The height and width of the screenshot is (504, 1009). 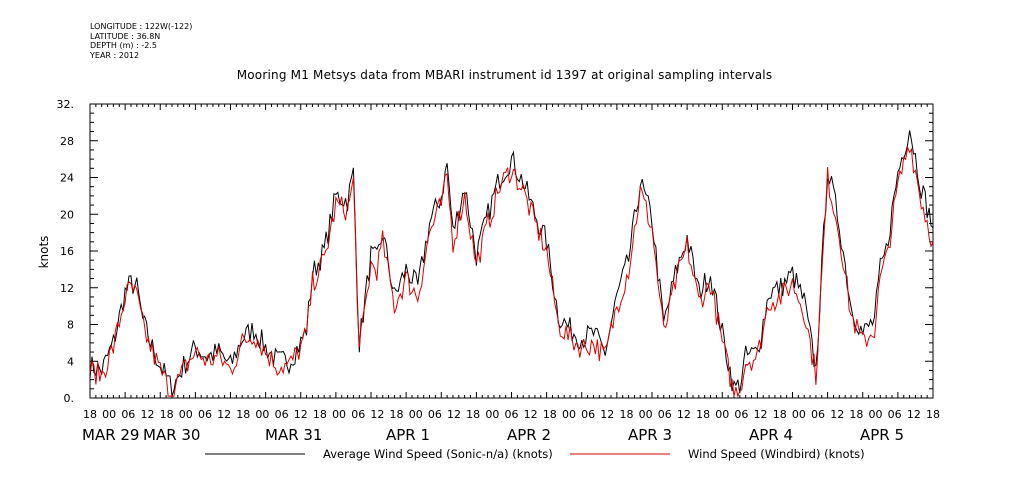 What do you see at coordinates (171, 435) in the screenshot?
I see `x-day-label: MAR 30` at bounding box center [171, 435].